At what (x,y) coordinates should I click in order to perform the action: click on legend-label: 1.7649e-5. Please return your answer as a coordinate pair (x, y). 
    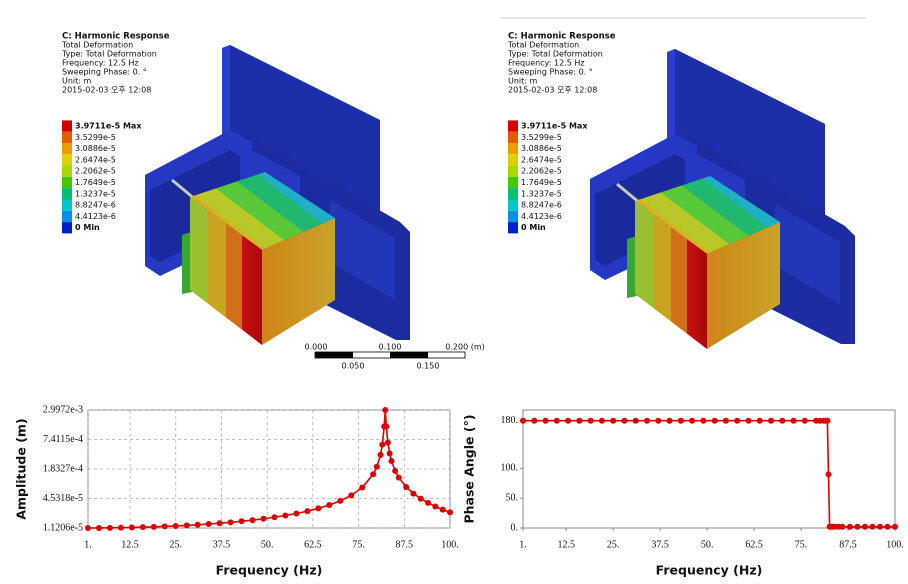
    Looking at the image, I should click on (95, 182).